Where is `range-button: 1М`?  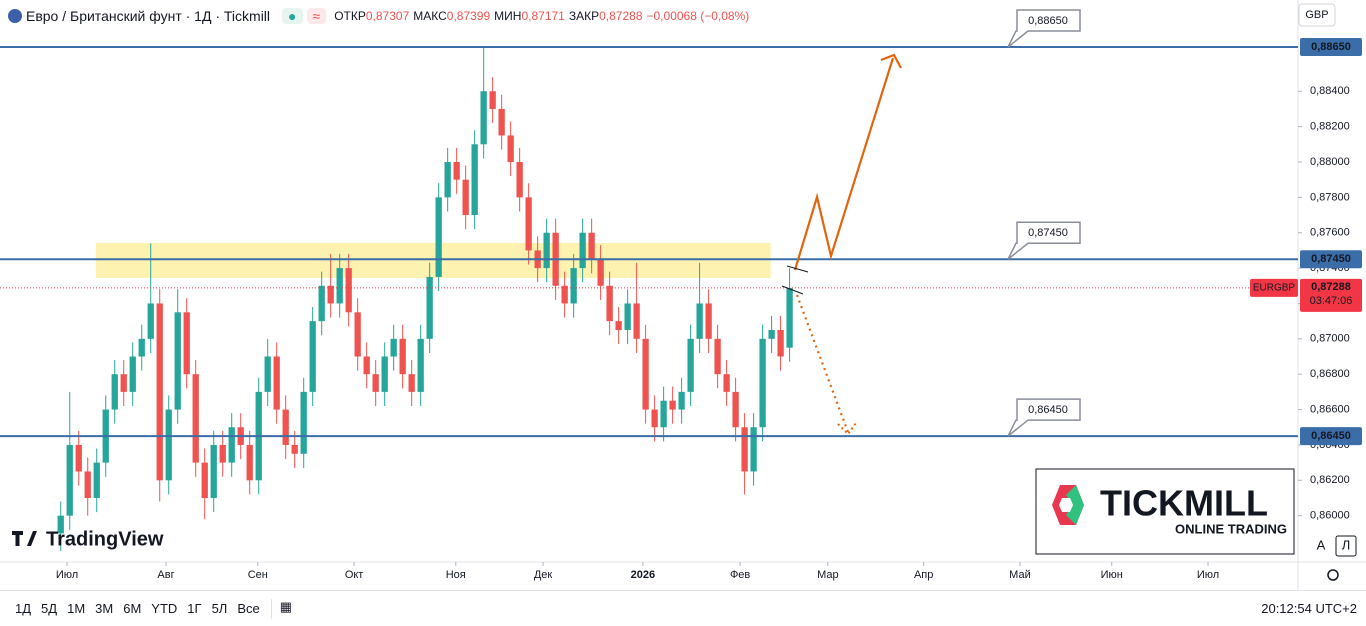 range-button: 1М is located at coordinates (76, 608).